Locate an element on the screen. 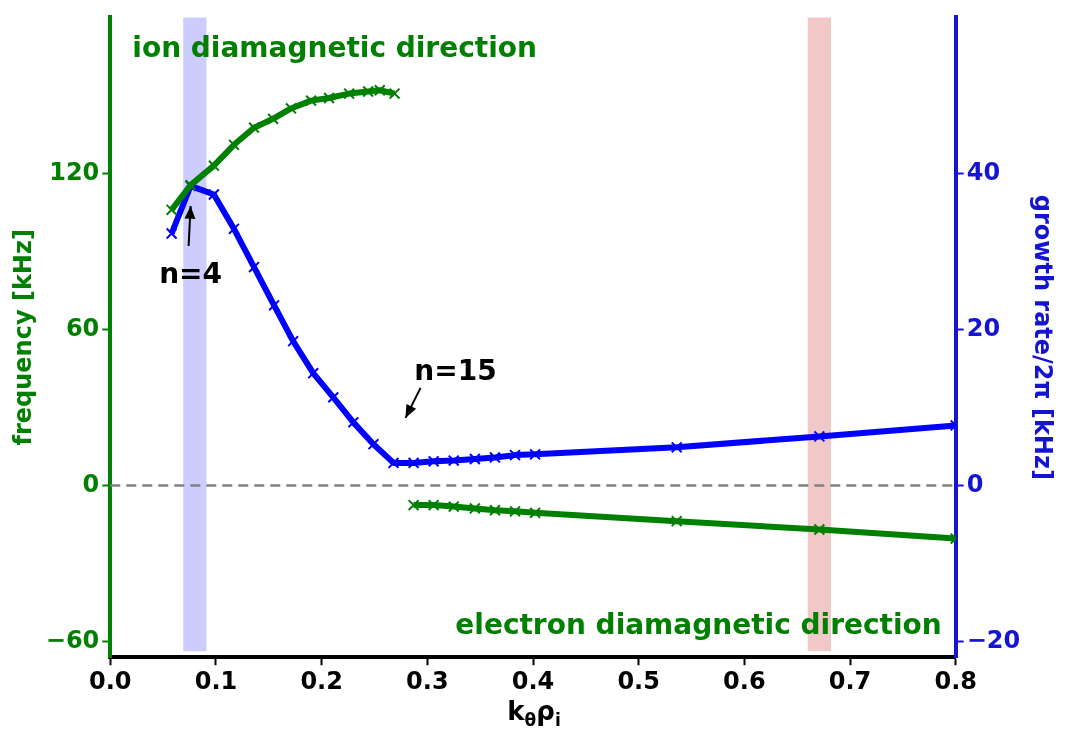 The height and width of the screenshot is (748, 1068). x-tick-label: 0.5 is located at coordinates (638, 680).